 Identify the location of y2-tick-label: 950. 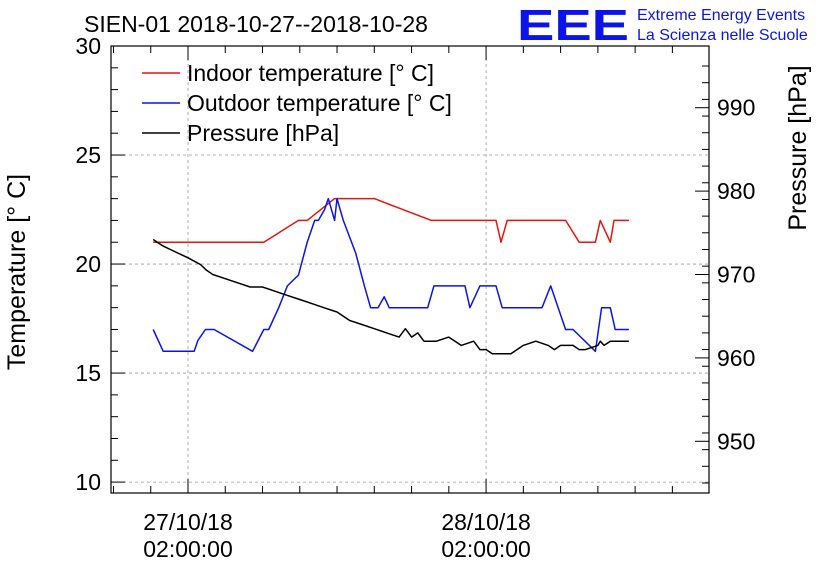
(736, 441).